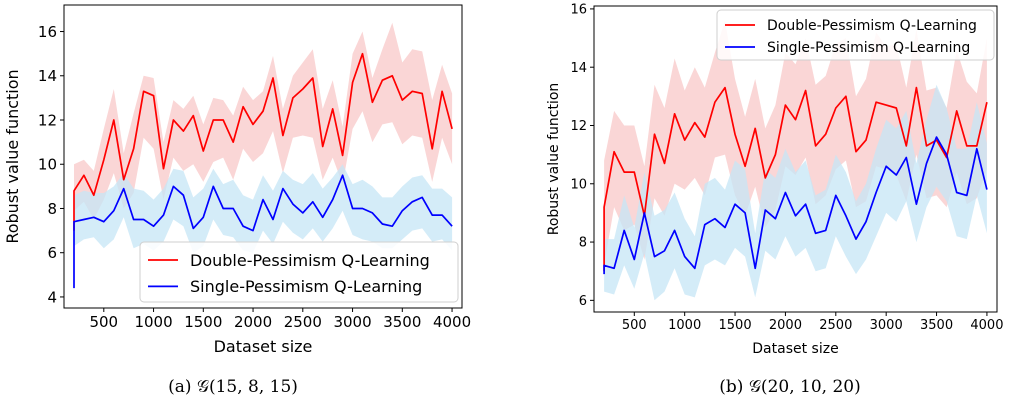 This screenshot has width=1010, height=406. Describe the element at coordinates (789, 387) in the screenshot. I see `figure-caption: (b) 𝒢(20, 10, 20)` at that location.